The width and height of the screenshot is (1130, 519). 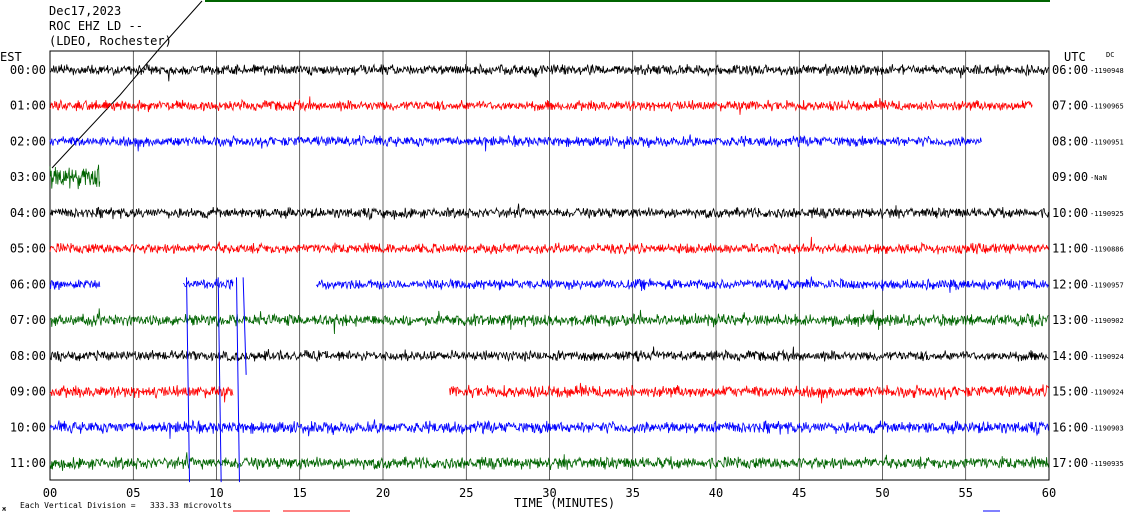 What do you see at coordinates (85, 11) in the screenshot?
I see `chart-date: Dec17,2023` at bounding box center [85, 11].